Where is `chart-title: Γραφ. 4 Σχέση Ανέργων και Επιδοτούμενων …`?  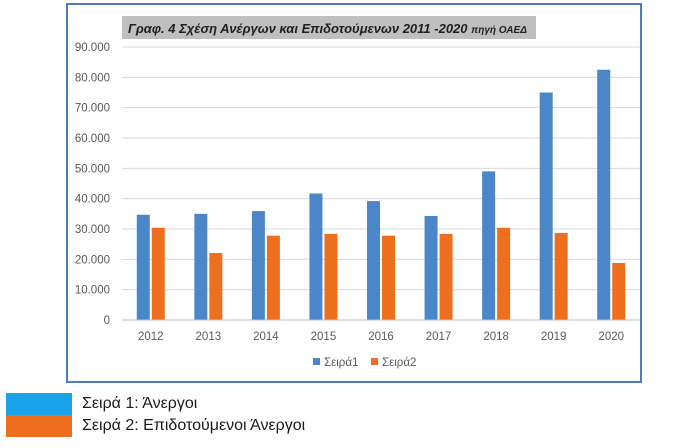 chart-title: Γραφ. 4 Σχέση Ανέργων και Επιδοτούμενων … is located at coordinates (327, 28).